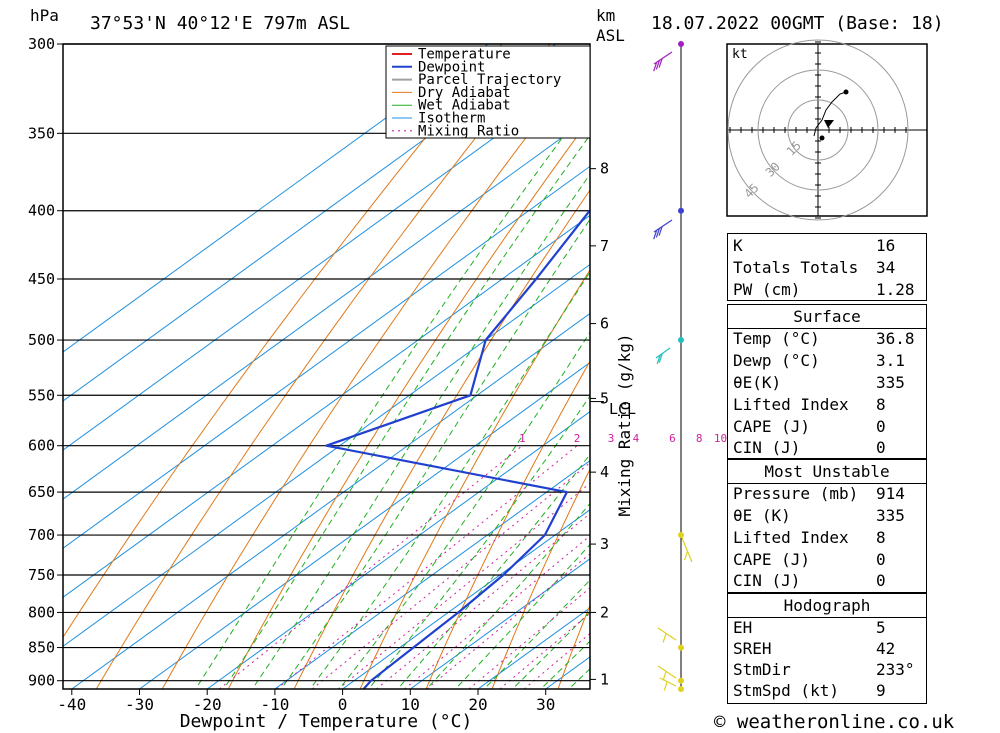 The image size is (1000, 733). What do you see at coordinates (827, 328) in the screenshot?
I see `surface-divider` at bounding box center [827, 328].